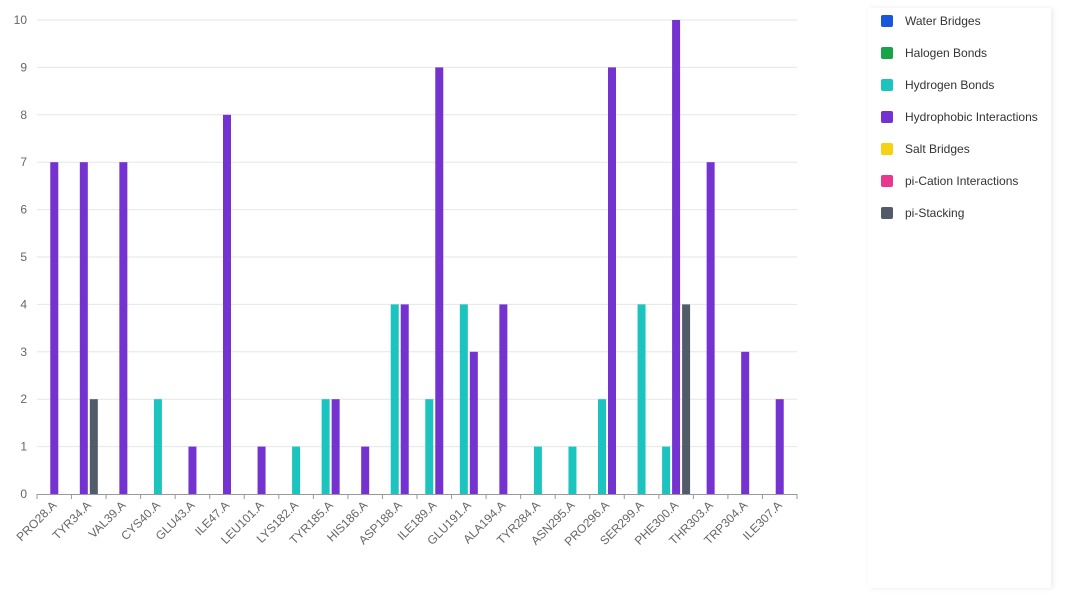 This screenshot has height=597, width=1065. What do you see at coordinates (23, 399) in the screenshot?
I see `y-tick-label: 2` at bounding box center [23, 399].